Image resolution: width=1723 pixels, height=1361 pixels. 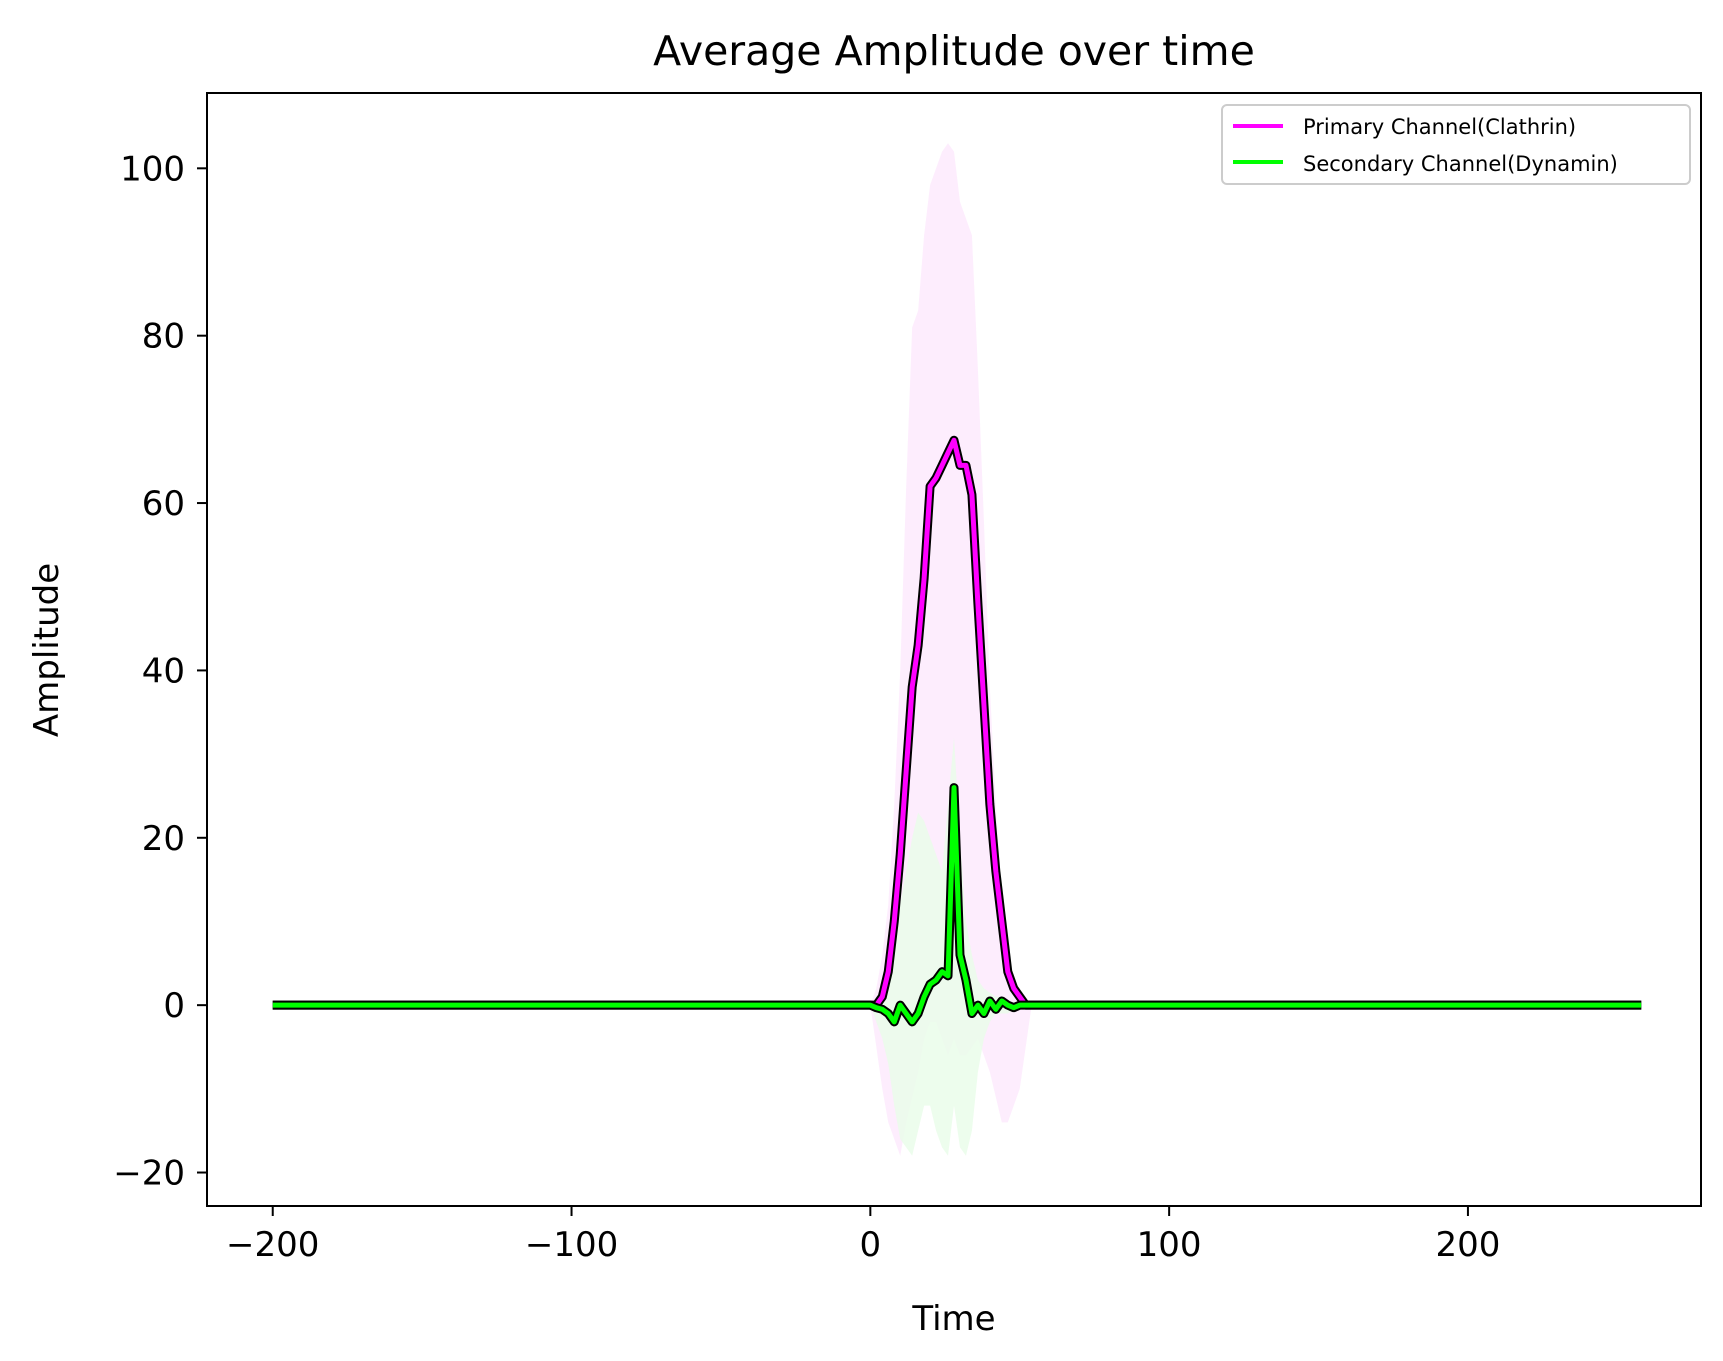 What do you see at coordinates (163, 504) in the screenshot?
I see `y-tick-label: 60` at bounding box center [163, 504].